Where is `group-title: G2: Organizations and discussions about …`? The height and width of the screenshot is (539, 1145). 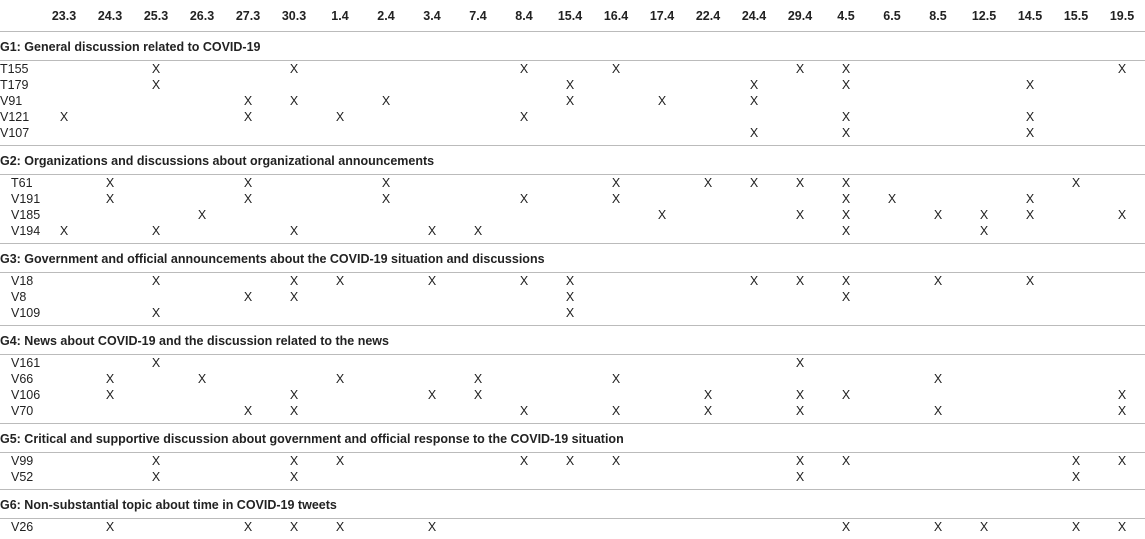 group-title: G2: Organizations and discussions about … is located at coordinates (572, 160).